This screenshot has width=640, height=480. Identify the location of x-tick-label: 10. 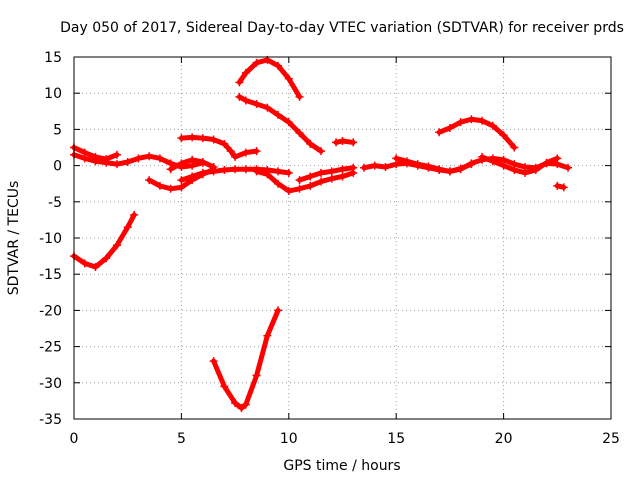
(289, 439).